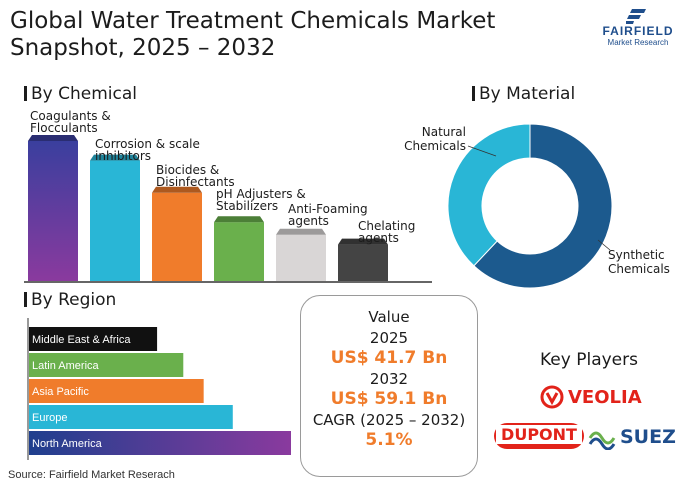 The width and height of the screenshot is (691, 485). Describe the element at coordinates (389, 317) in the screenshot. I see `value-heading: Value` at that location.